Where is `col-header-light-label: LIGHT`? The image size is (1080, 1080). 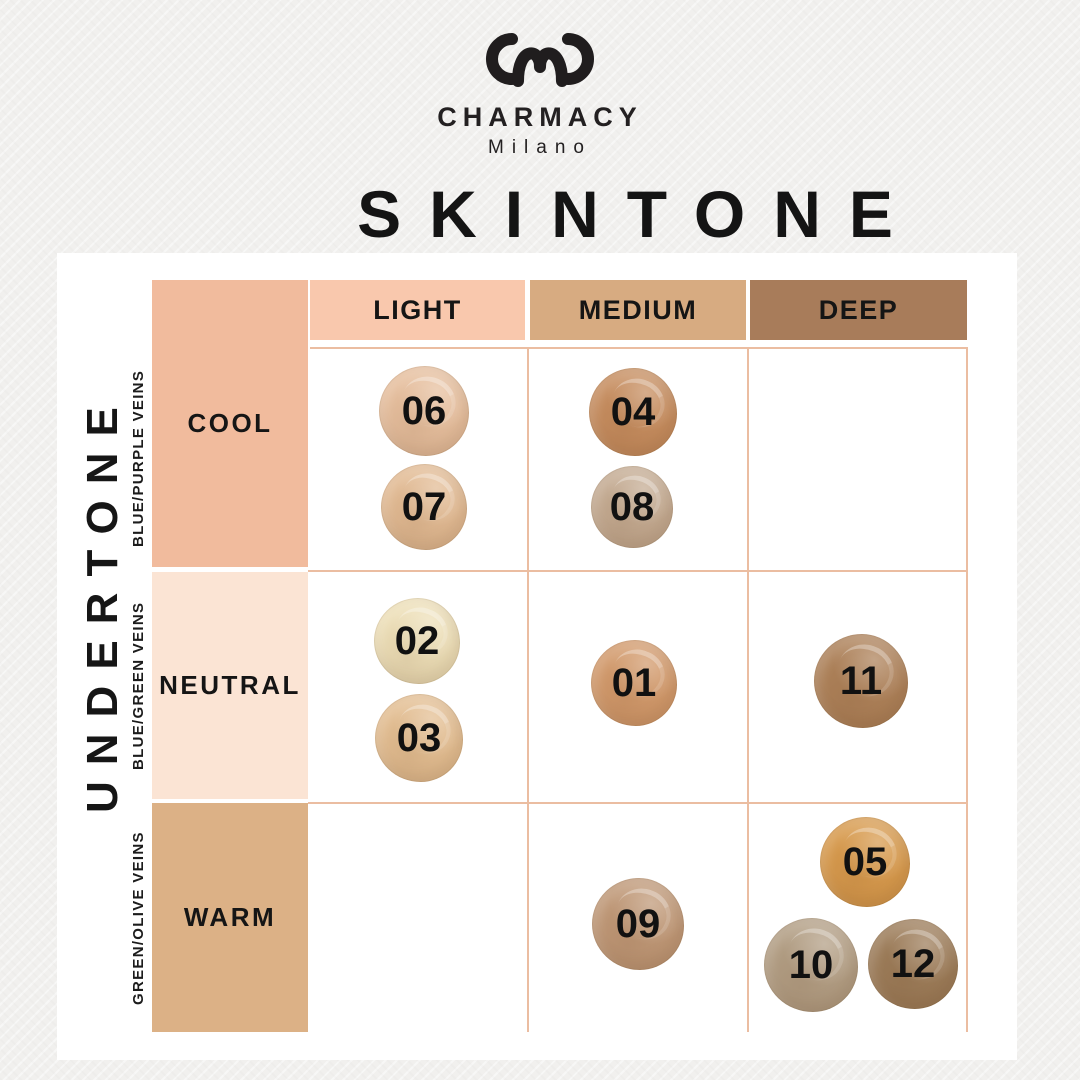
col-header-light-label: LIGHT is located at coordinates (417, 309).